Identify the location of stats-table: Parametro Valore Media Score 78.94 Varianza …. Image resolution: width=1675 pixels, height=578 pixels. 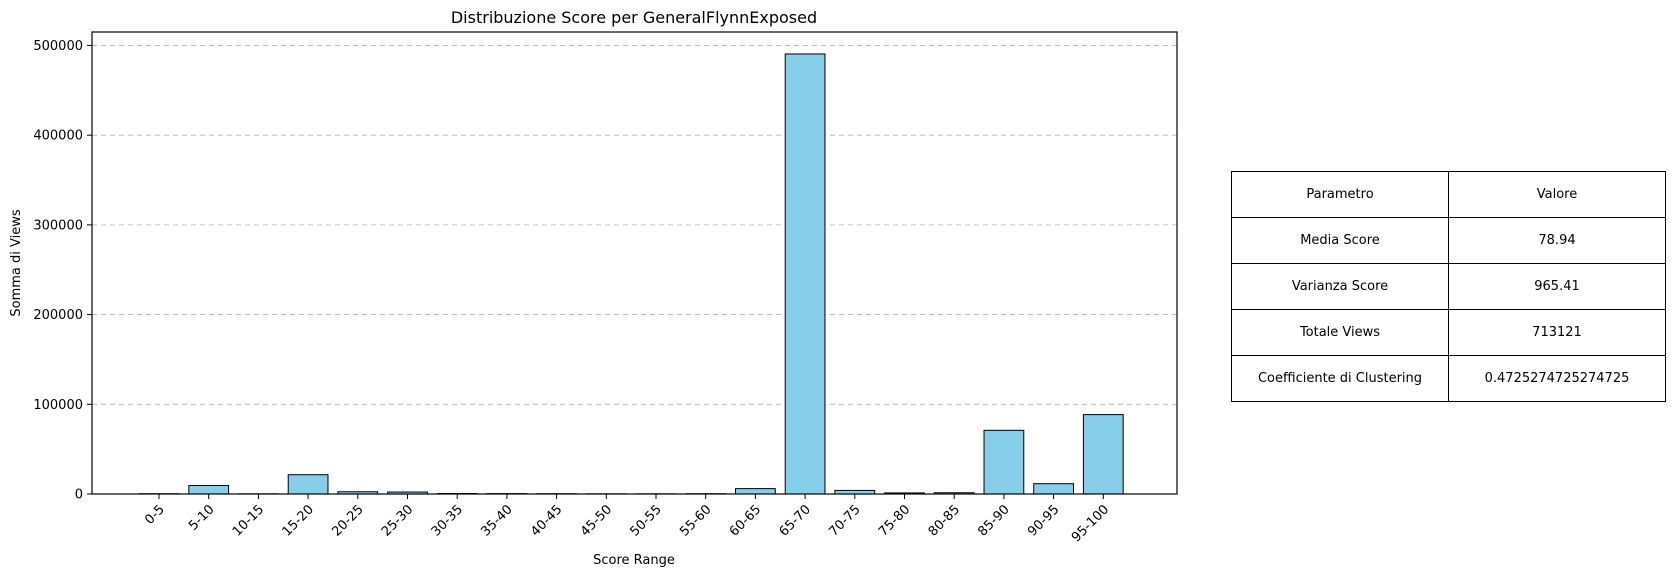
(1448, 286).